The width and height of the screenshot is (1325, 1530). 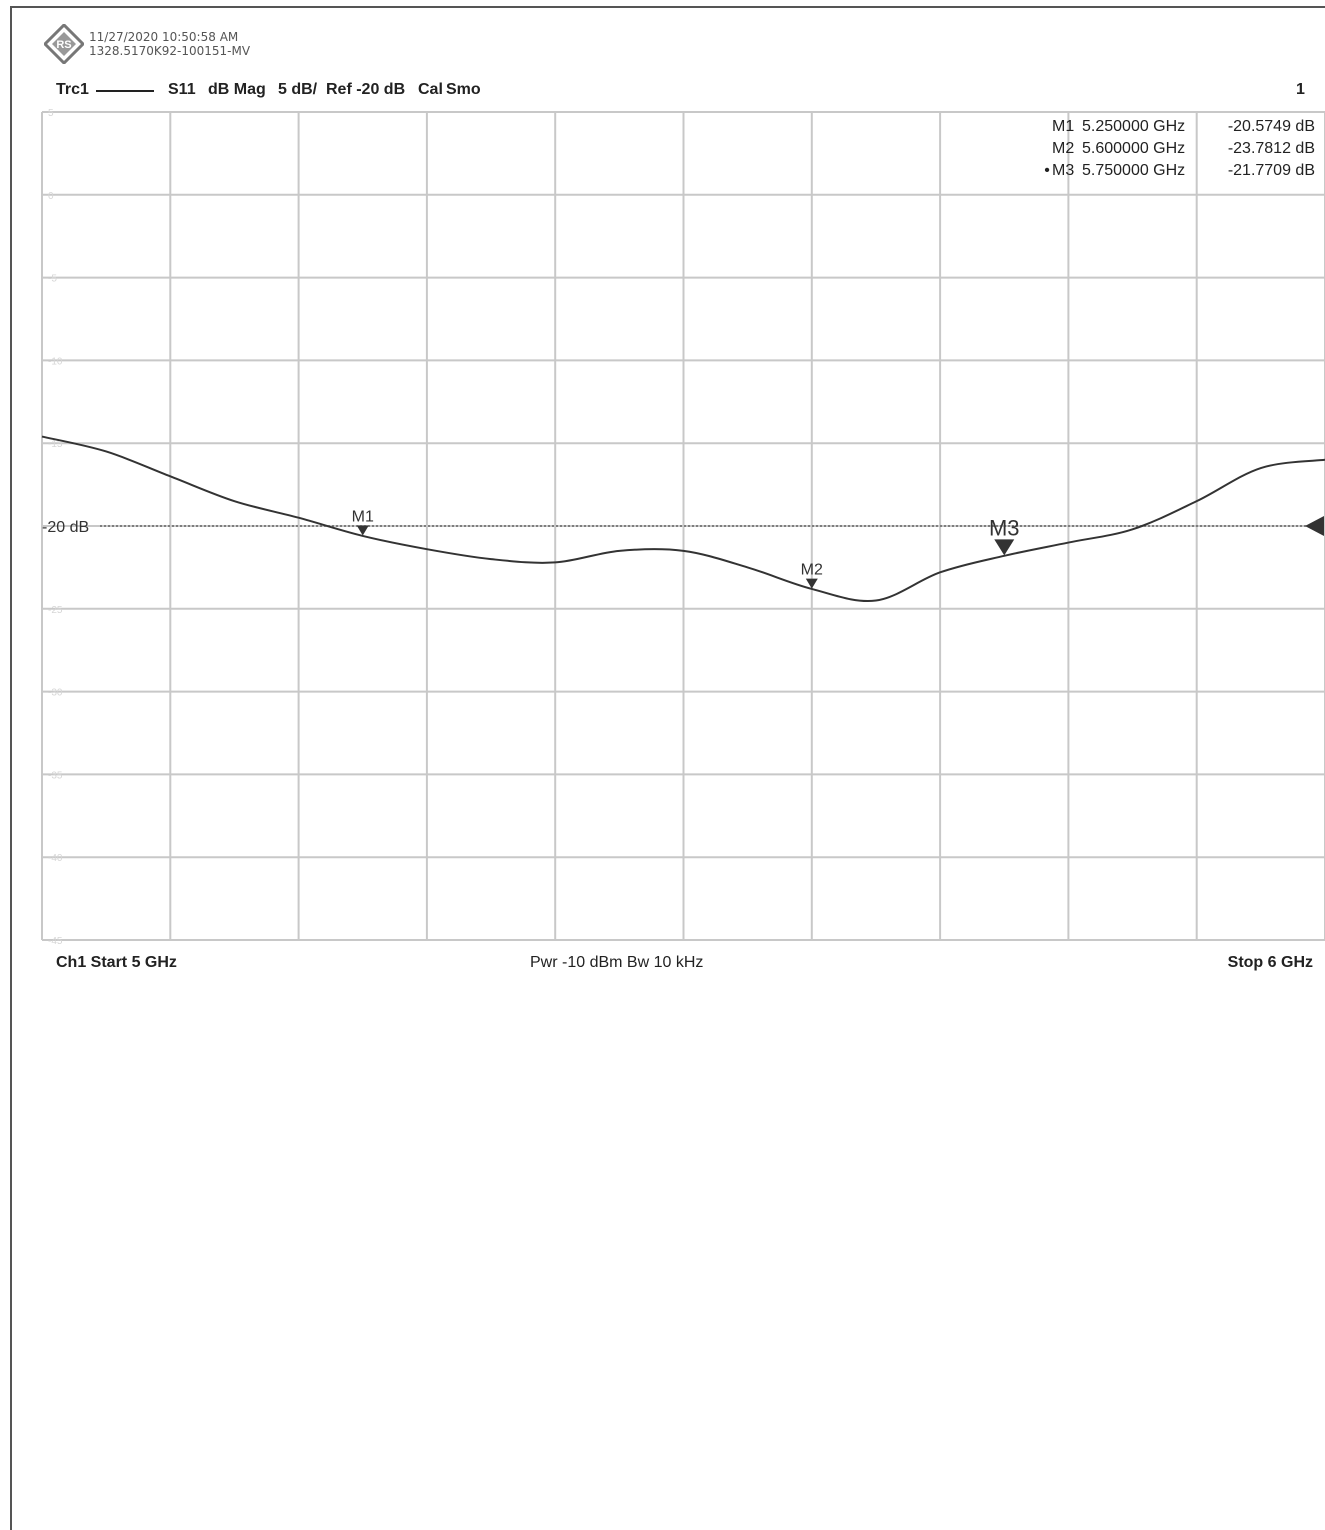 I want to click on svg-text: RS, so click(x=63, y=45).